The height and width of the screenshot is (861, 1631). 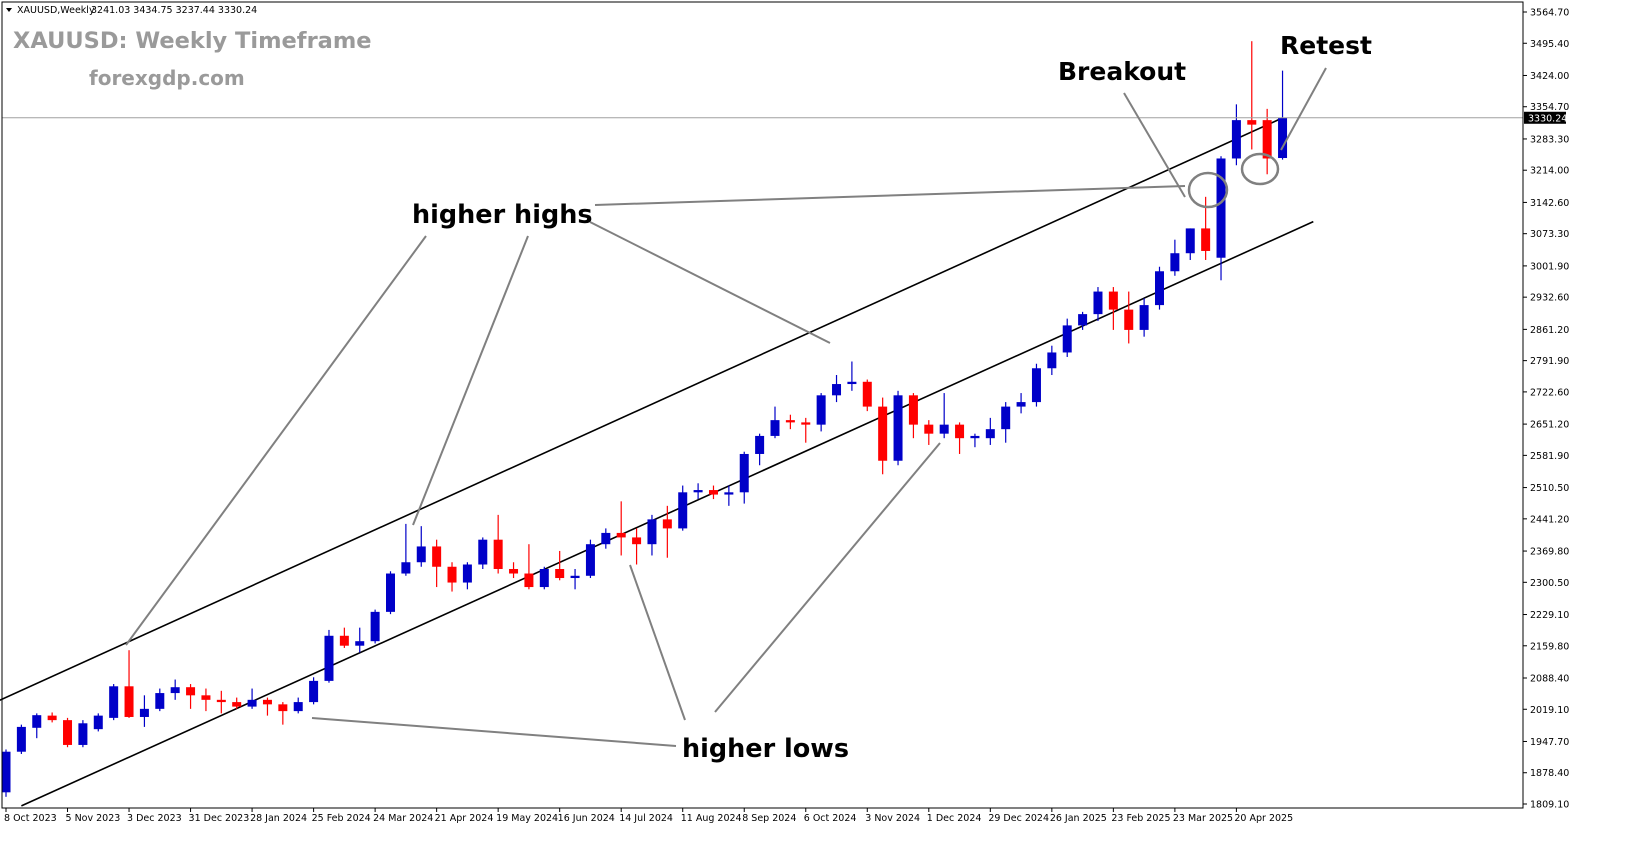 What do you see at coordinates (1549, 773) in the screenshot?
I see `price-tick-label: 1878.40` at bounding box center [1549, 773].